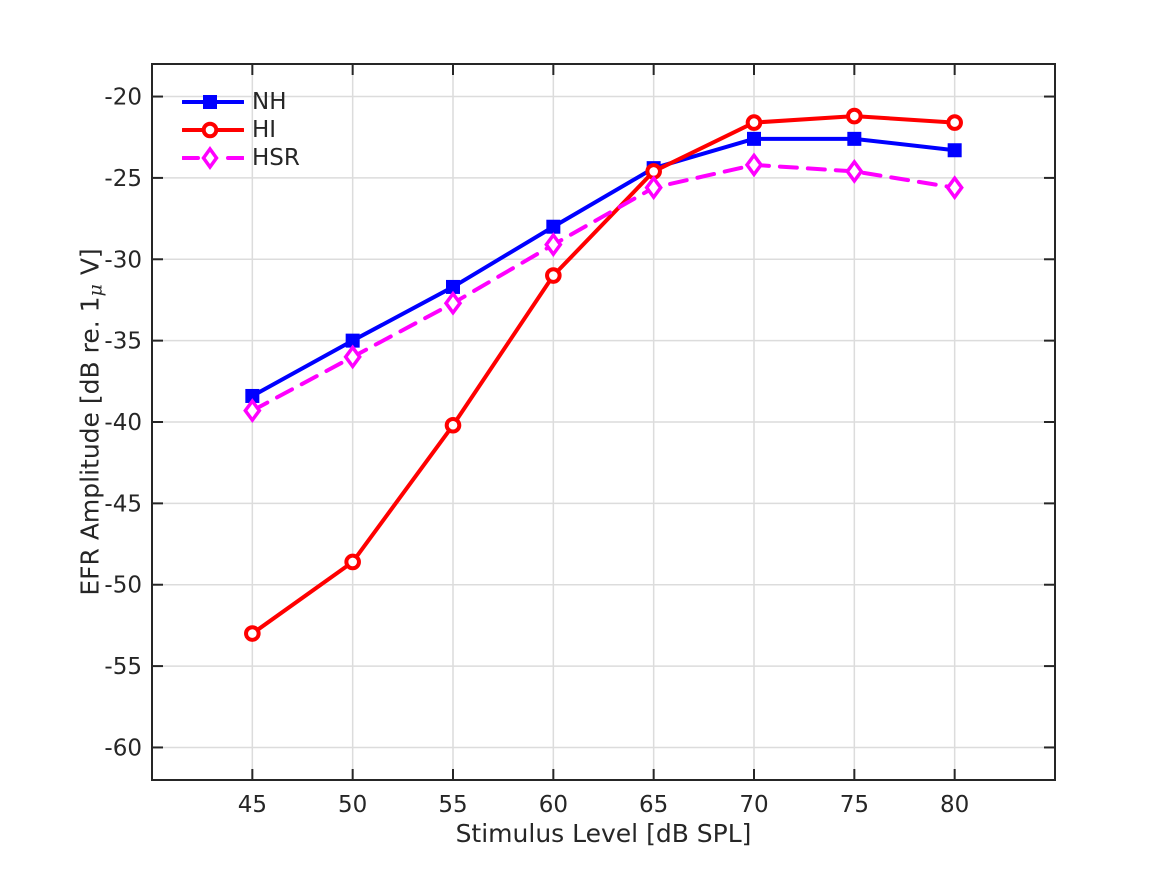  Describe the element at coordinates (123, 98) in the screenshot. I see `y-tick-label: -20` at that location.